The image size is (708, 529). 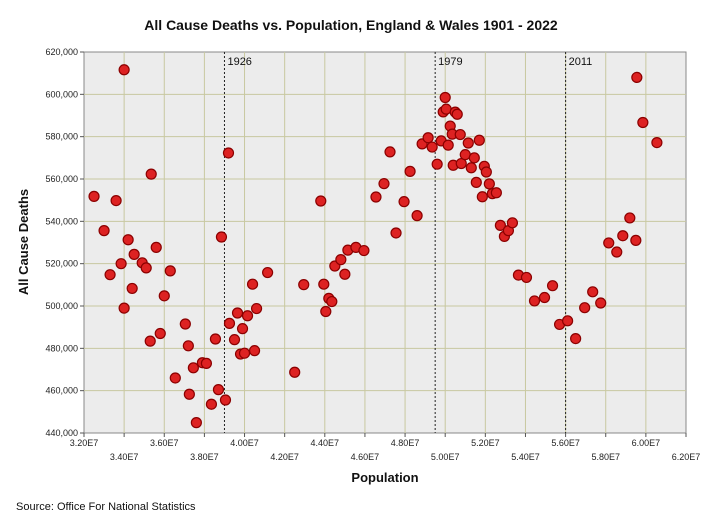 I want to click on x-tick-label: 3.60E7, so click(x=164, y=443).